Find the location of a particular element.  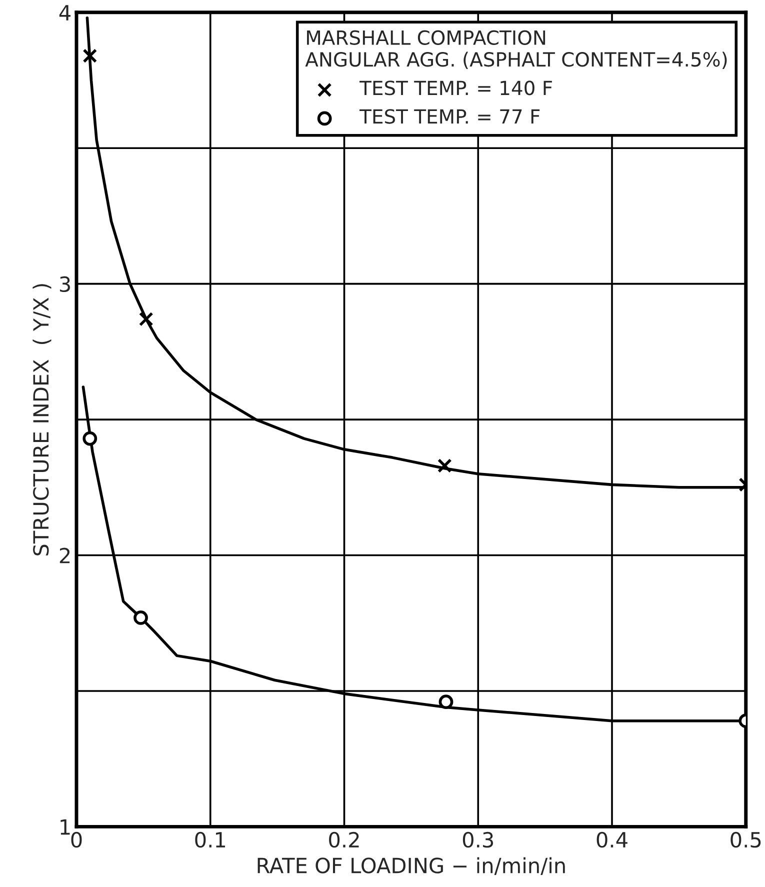

legend-title: MARSHALL COMPACTION ANGULAR AGG. (ASPHALT CONTENT=4.5%) is located at coordinates (516, 50).